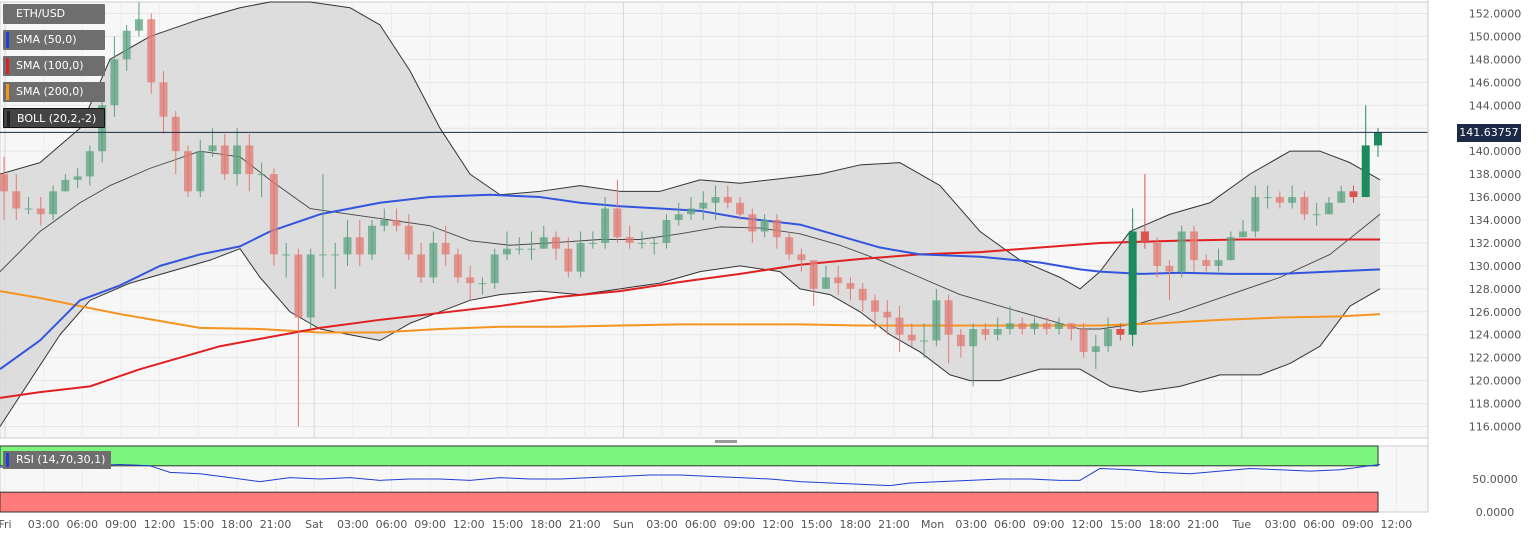 The image size is (1536, 537). What do you see at coordinates (54, 92) in the screenshot?
I see `legend-sma-200: SMA (200,0)` at bounding box center [54, 92].